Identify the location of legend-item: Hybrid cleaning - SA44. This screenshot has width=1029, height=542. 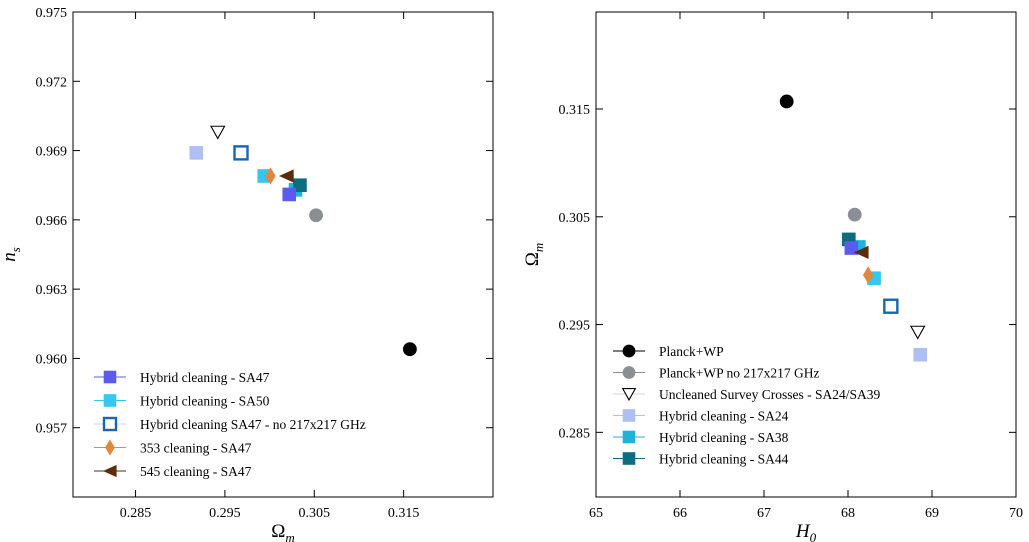
(701, 459).